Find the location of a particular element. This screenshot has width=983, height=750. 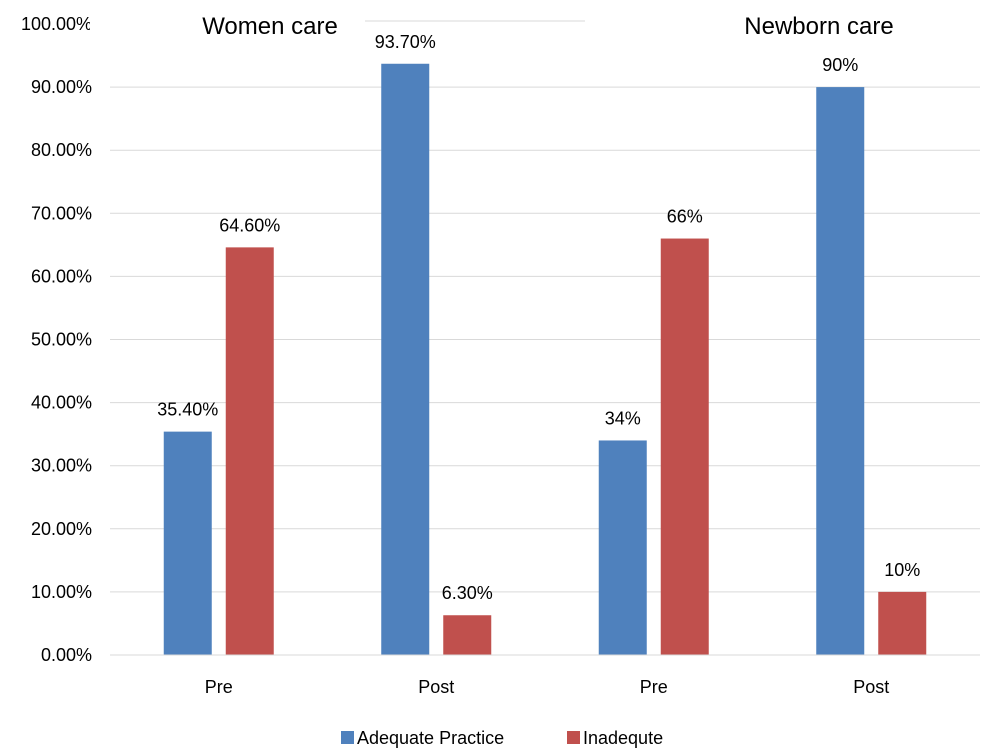

y-tick-label: 90.00% is located at coordinates (61, 87).